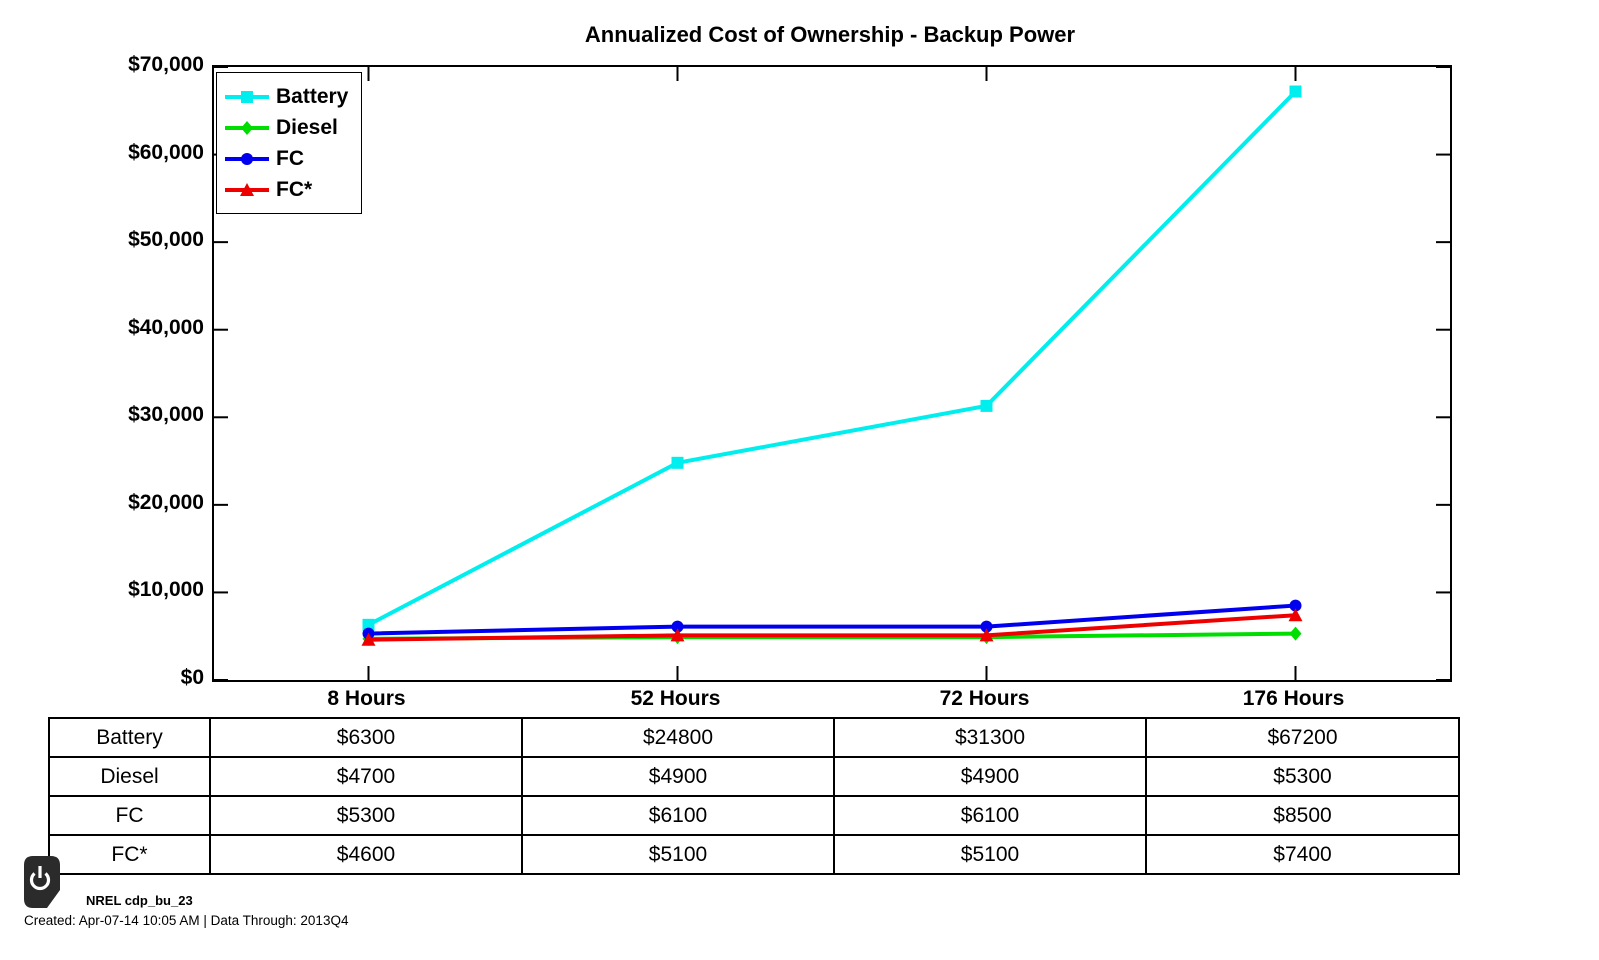  What do you see at coordinates (166, 152) in the screenshot?
I see `y-tick-label: $60,000` at bounding box center [166, 152].